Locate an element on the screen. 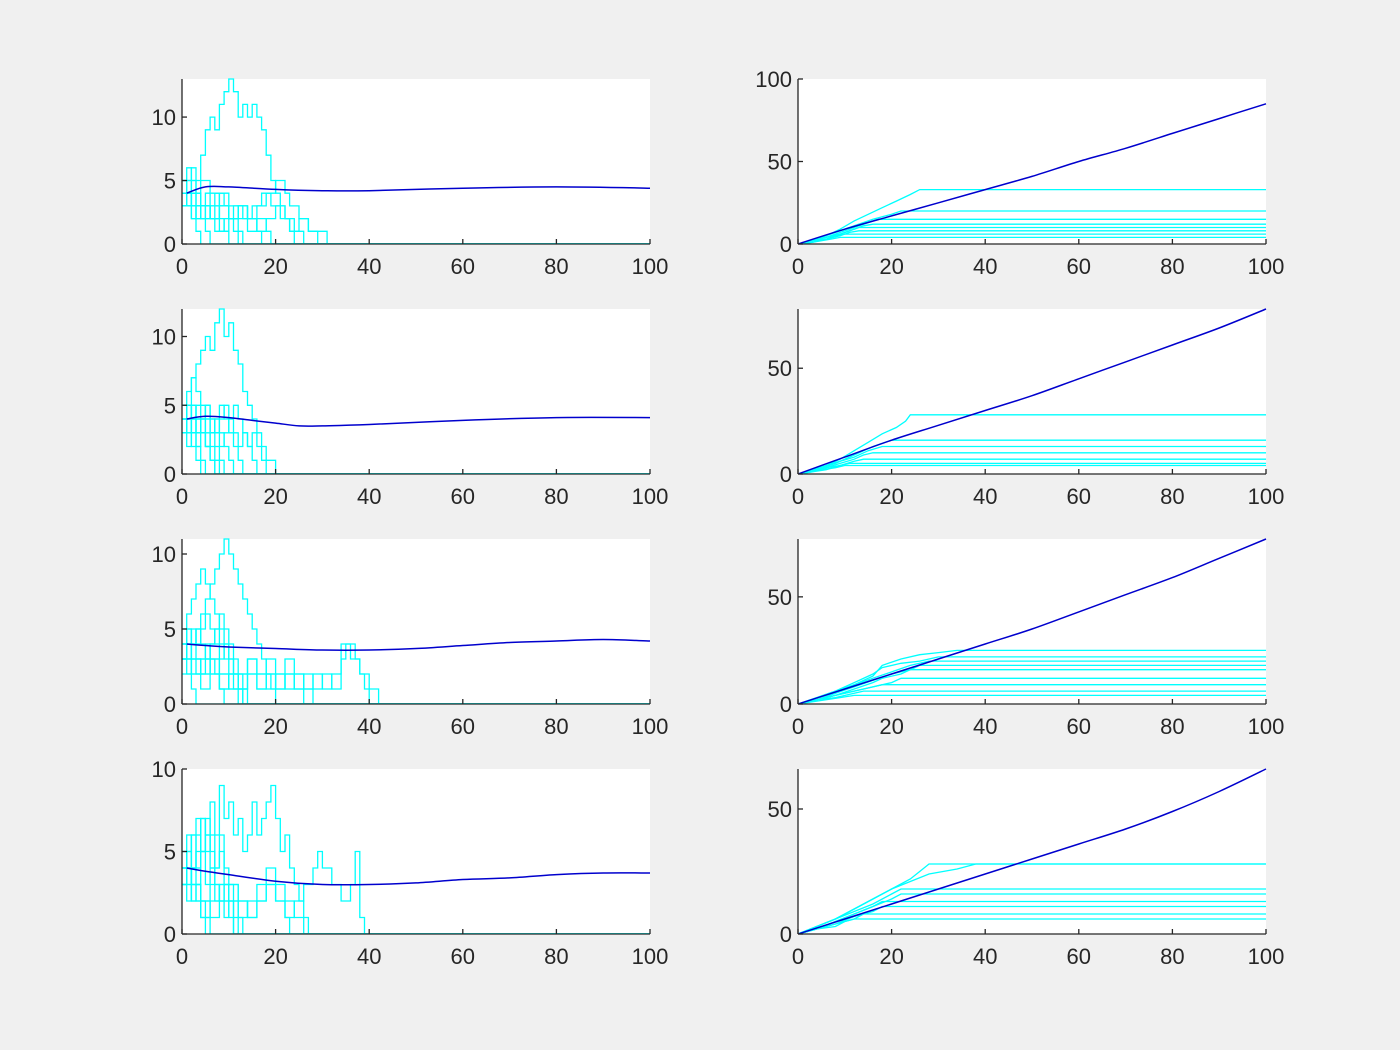 This screenshot has height=1050, width=1400. subplot-7: 0 20 40 60 80 100 0 5 10 is located at coordinates (410, 863).